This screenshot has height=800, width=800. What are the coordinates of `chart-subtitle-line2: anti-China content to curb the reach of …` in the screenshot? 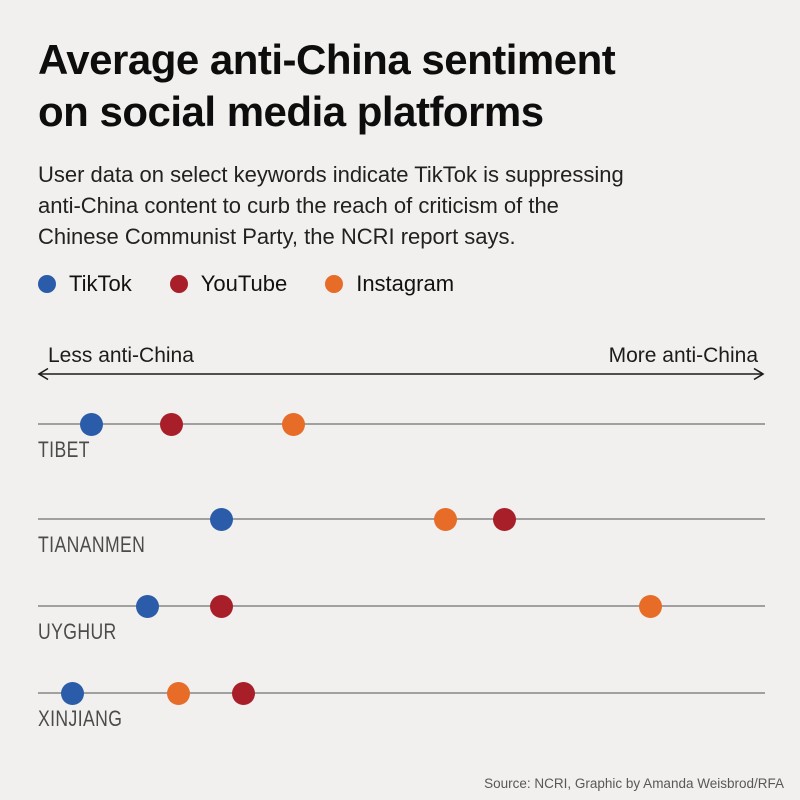 It's located at (298, 205).